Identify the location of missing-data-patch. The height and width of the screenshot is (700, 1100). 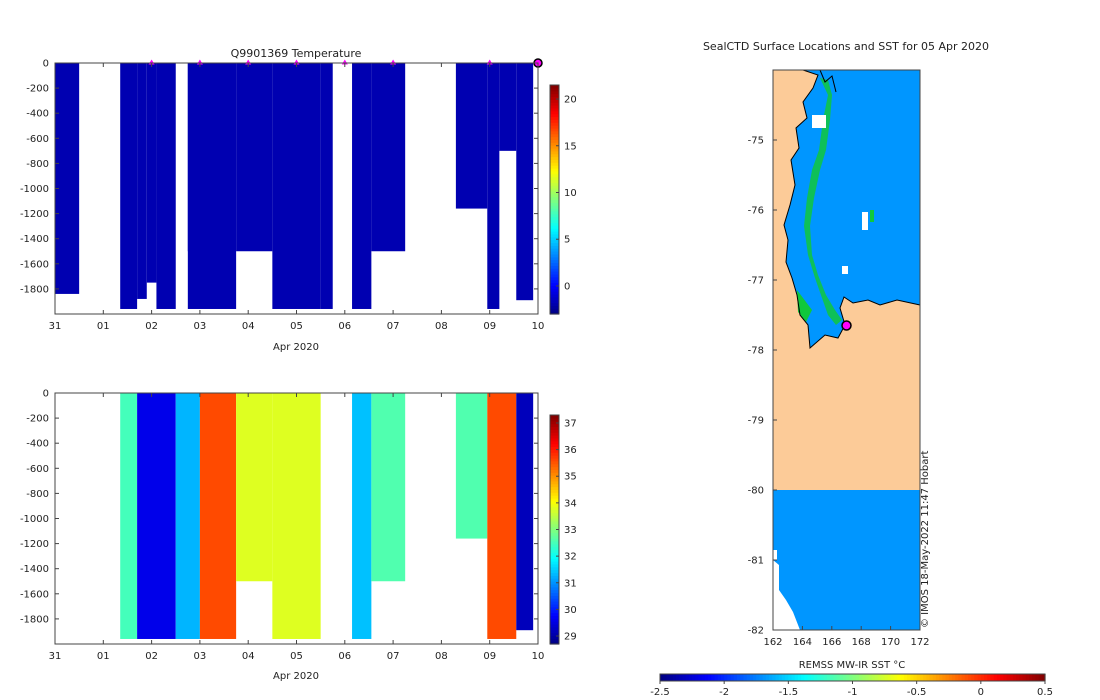
(865, 221).